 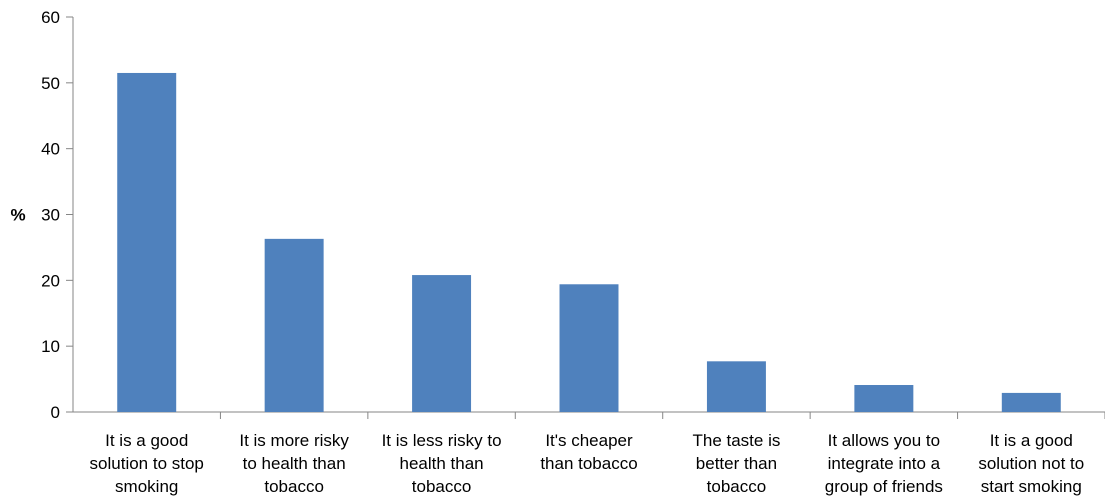 What do you see at coordinates (442, 463) in the screenshot?
I see `category-label: It is less risky to health than tobacco` at bounding box center [442, 463].